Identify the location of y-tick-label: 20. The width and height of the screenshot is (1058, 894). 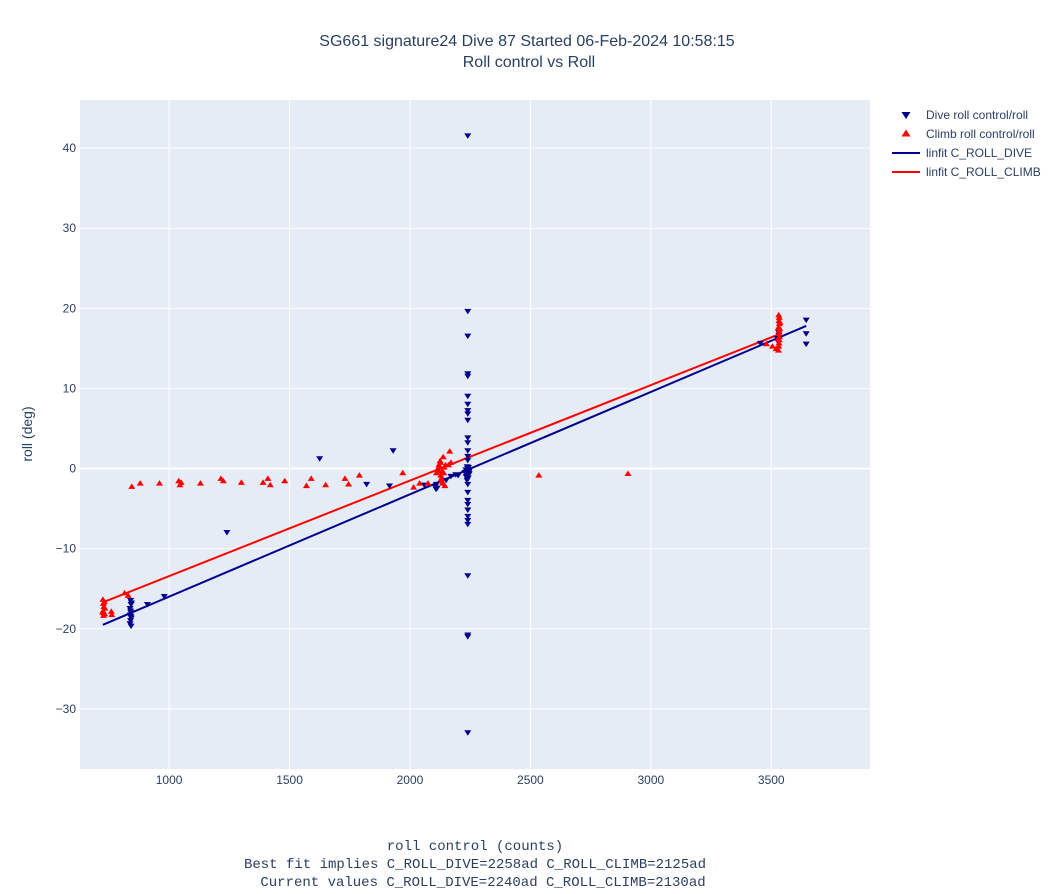
(70, 308).